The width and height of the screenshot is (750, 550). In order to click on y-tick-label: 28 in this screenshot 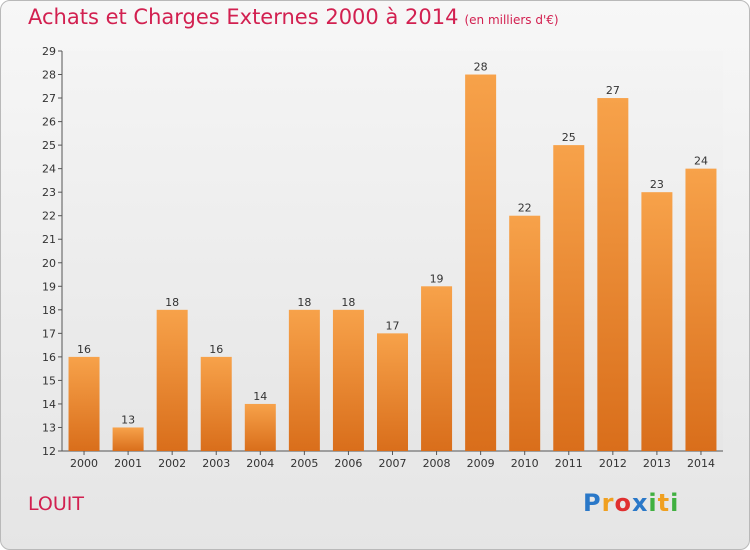, I will do `click(49, 75)`.